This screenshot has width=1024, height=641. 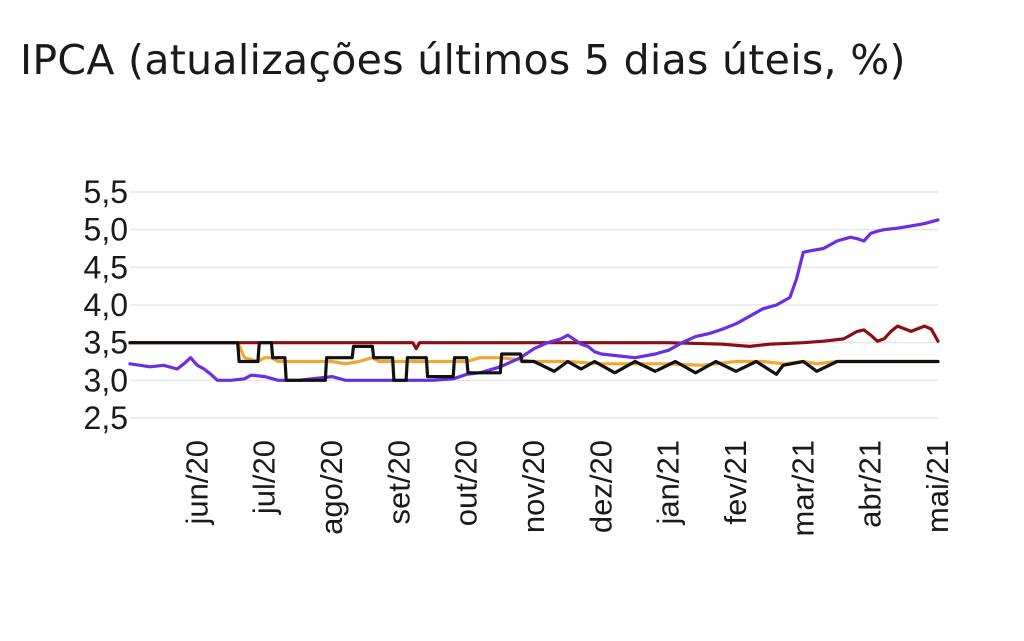 What do you see at coordinates (398, 482) in the screenshot?
I see `x-tick-label-3: set/20` at bounding box center [398, 482].